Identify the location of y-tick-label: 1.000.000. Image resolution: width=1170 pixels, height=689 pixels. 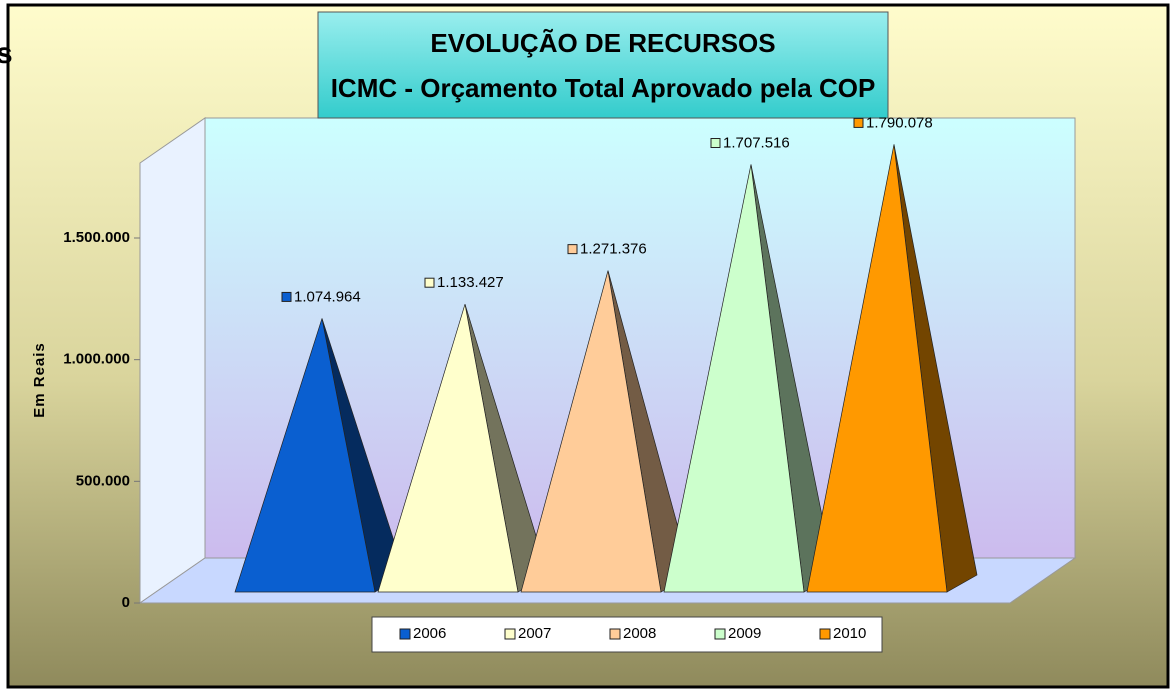
(96, 359).